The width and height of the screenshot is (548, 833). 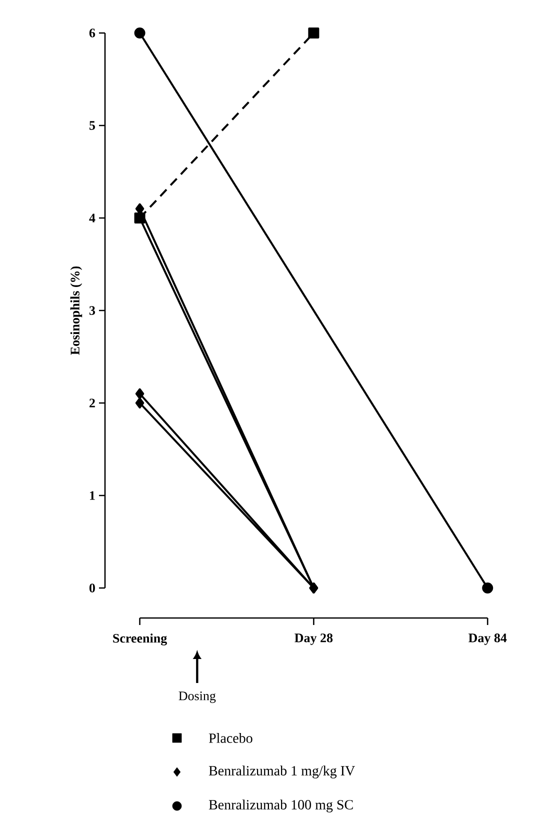 I want to click on legend-label: Benralizumab 1 mg/kg IV, so click(x=281, y=772).